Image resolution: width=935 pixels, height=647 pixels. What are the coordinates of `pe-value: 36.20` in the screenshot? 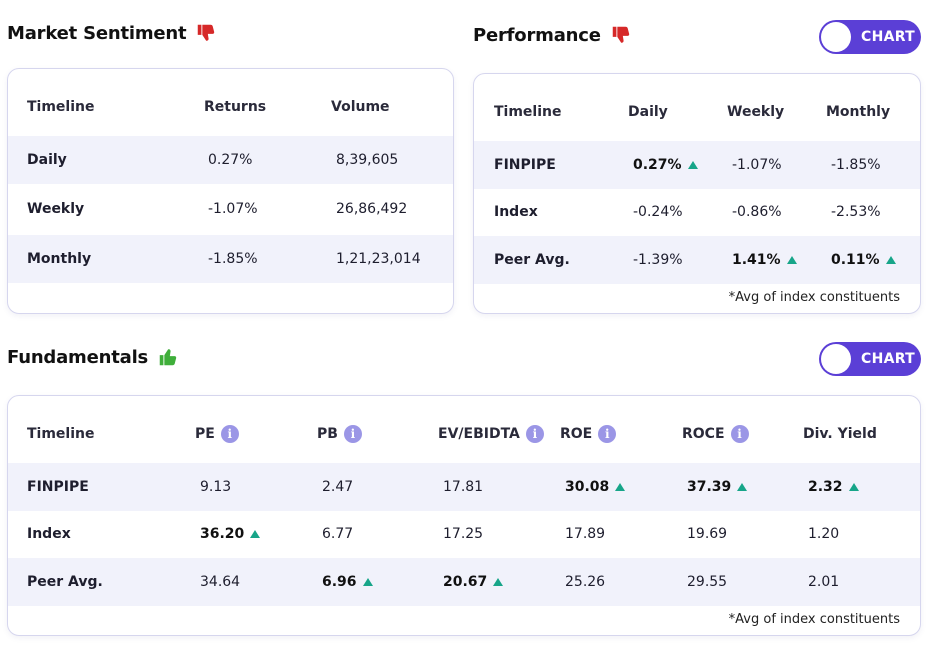 It's located at (230, 534).